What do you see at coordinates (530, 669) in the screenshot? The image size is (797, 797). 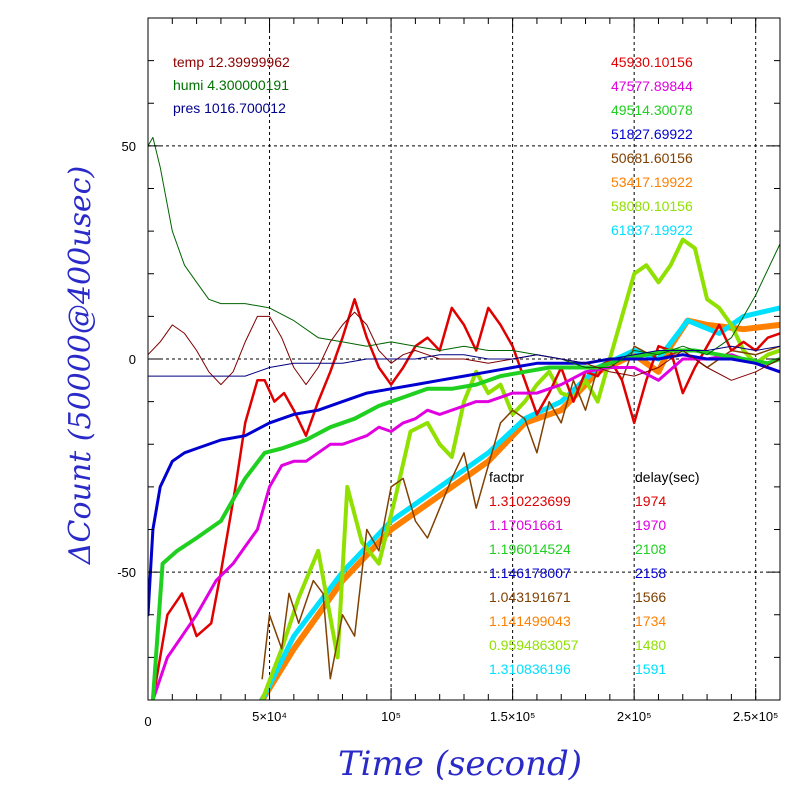 I see `factor-value: 1.310836196` at bounding box center [530, 669].